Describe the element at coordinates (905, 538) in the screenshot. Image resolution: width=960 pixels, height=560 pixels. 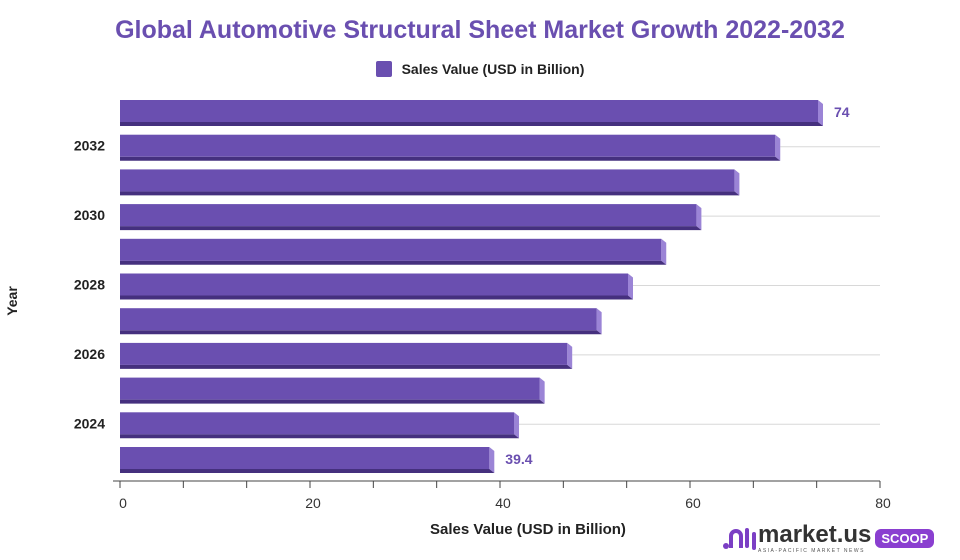
I see `logo-badge: SCOOP` at that location.